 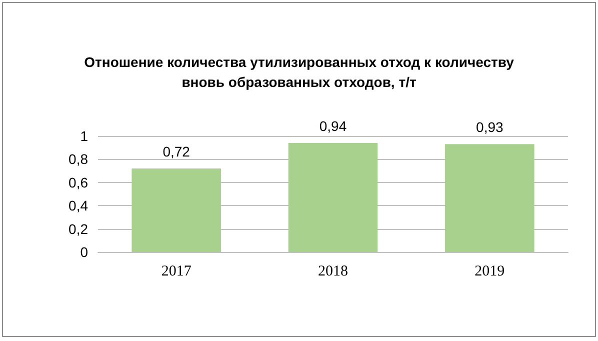 What do you see at coordinates (333, 126) in the screenshot?
I see `data-label: 0,94` at bounding box center [333, 126].